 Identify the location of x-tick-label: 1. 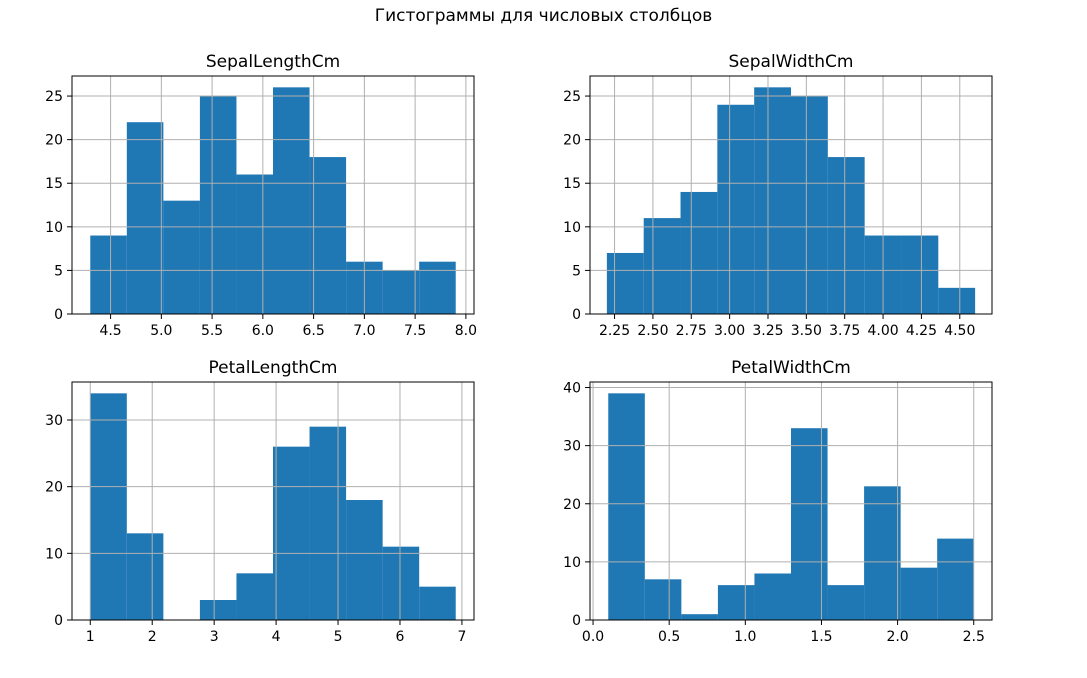
(90, 637).